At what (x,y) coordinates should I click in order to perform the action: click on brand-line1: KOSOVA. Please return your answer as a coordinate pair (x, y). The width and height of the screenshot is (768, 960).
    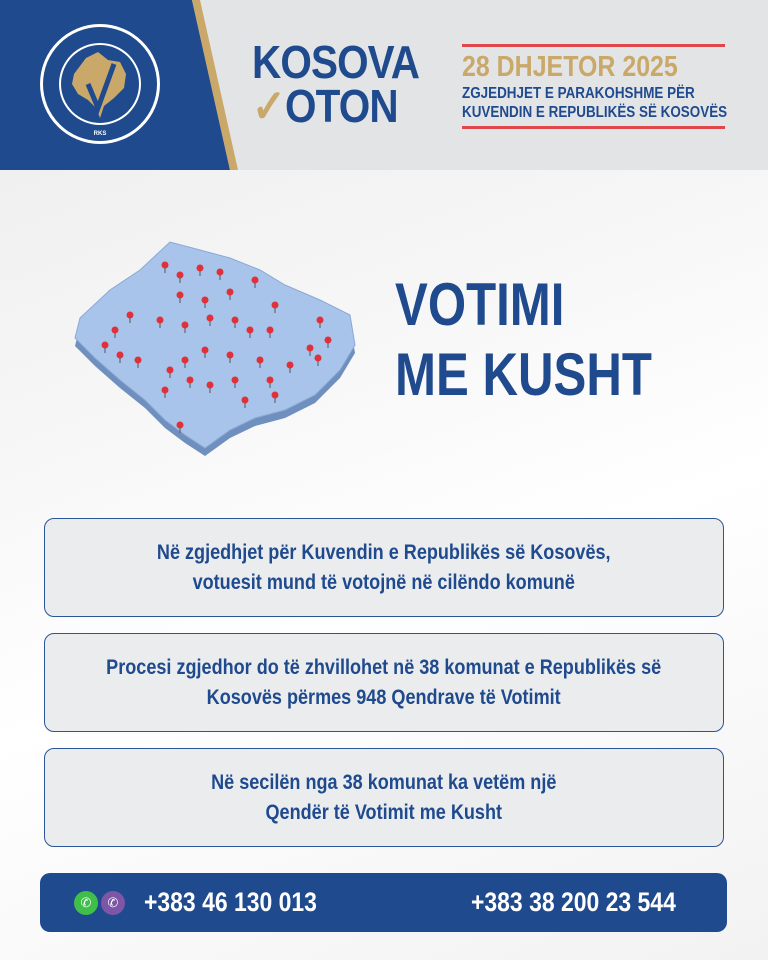
    Looking at the image, I should click on (336, 62).